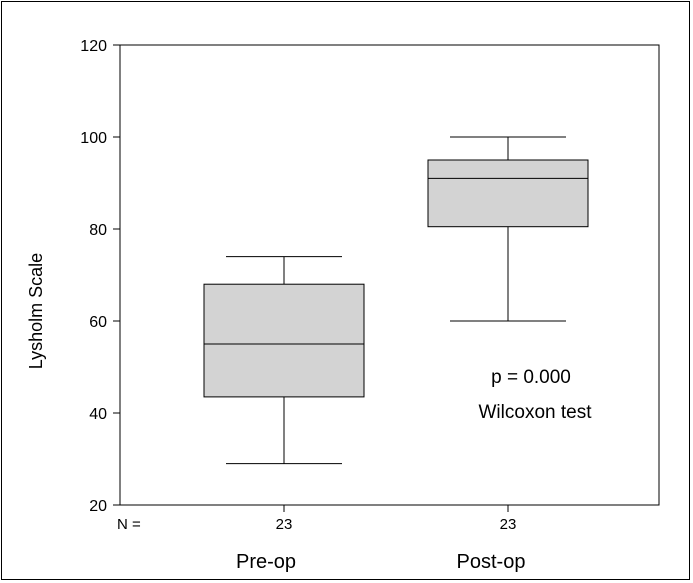  Describe the element at coordinates (531, 377) in the screenshot. I see `p-value-annotation: p = 0.000` at that location.